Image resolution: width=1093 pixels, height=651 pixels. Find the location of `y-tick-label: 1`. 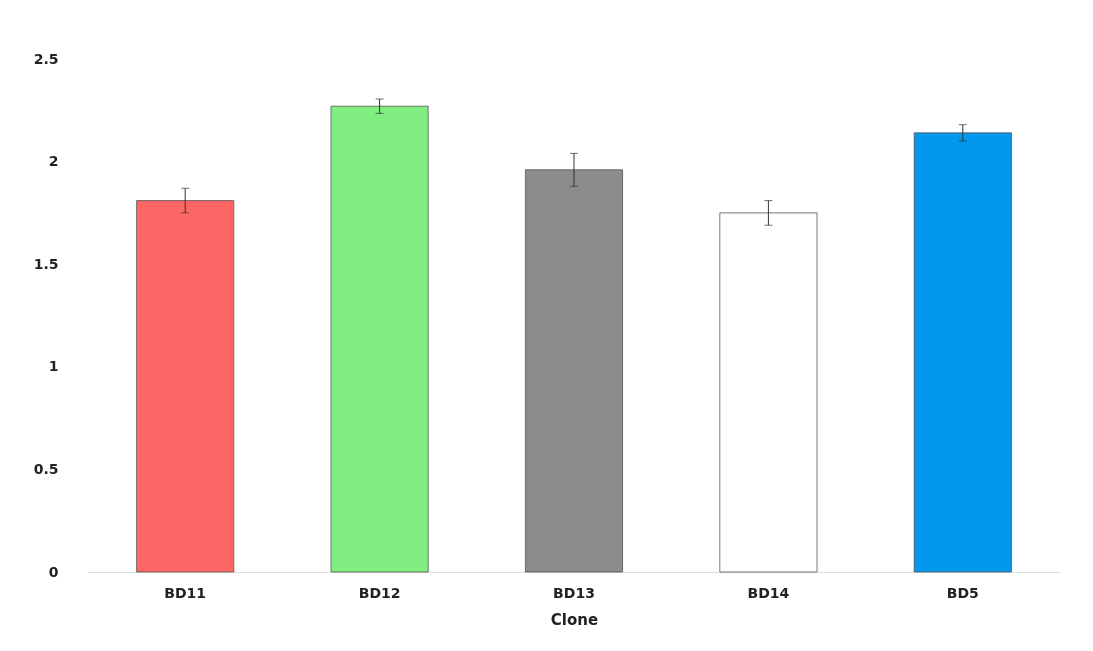

y-tick-label: 1 is located at coordinates (53, 366).